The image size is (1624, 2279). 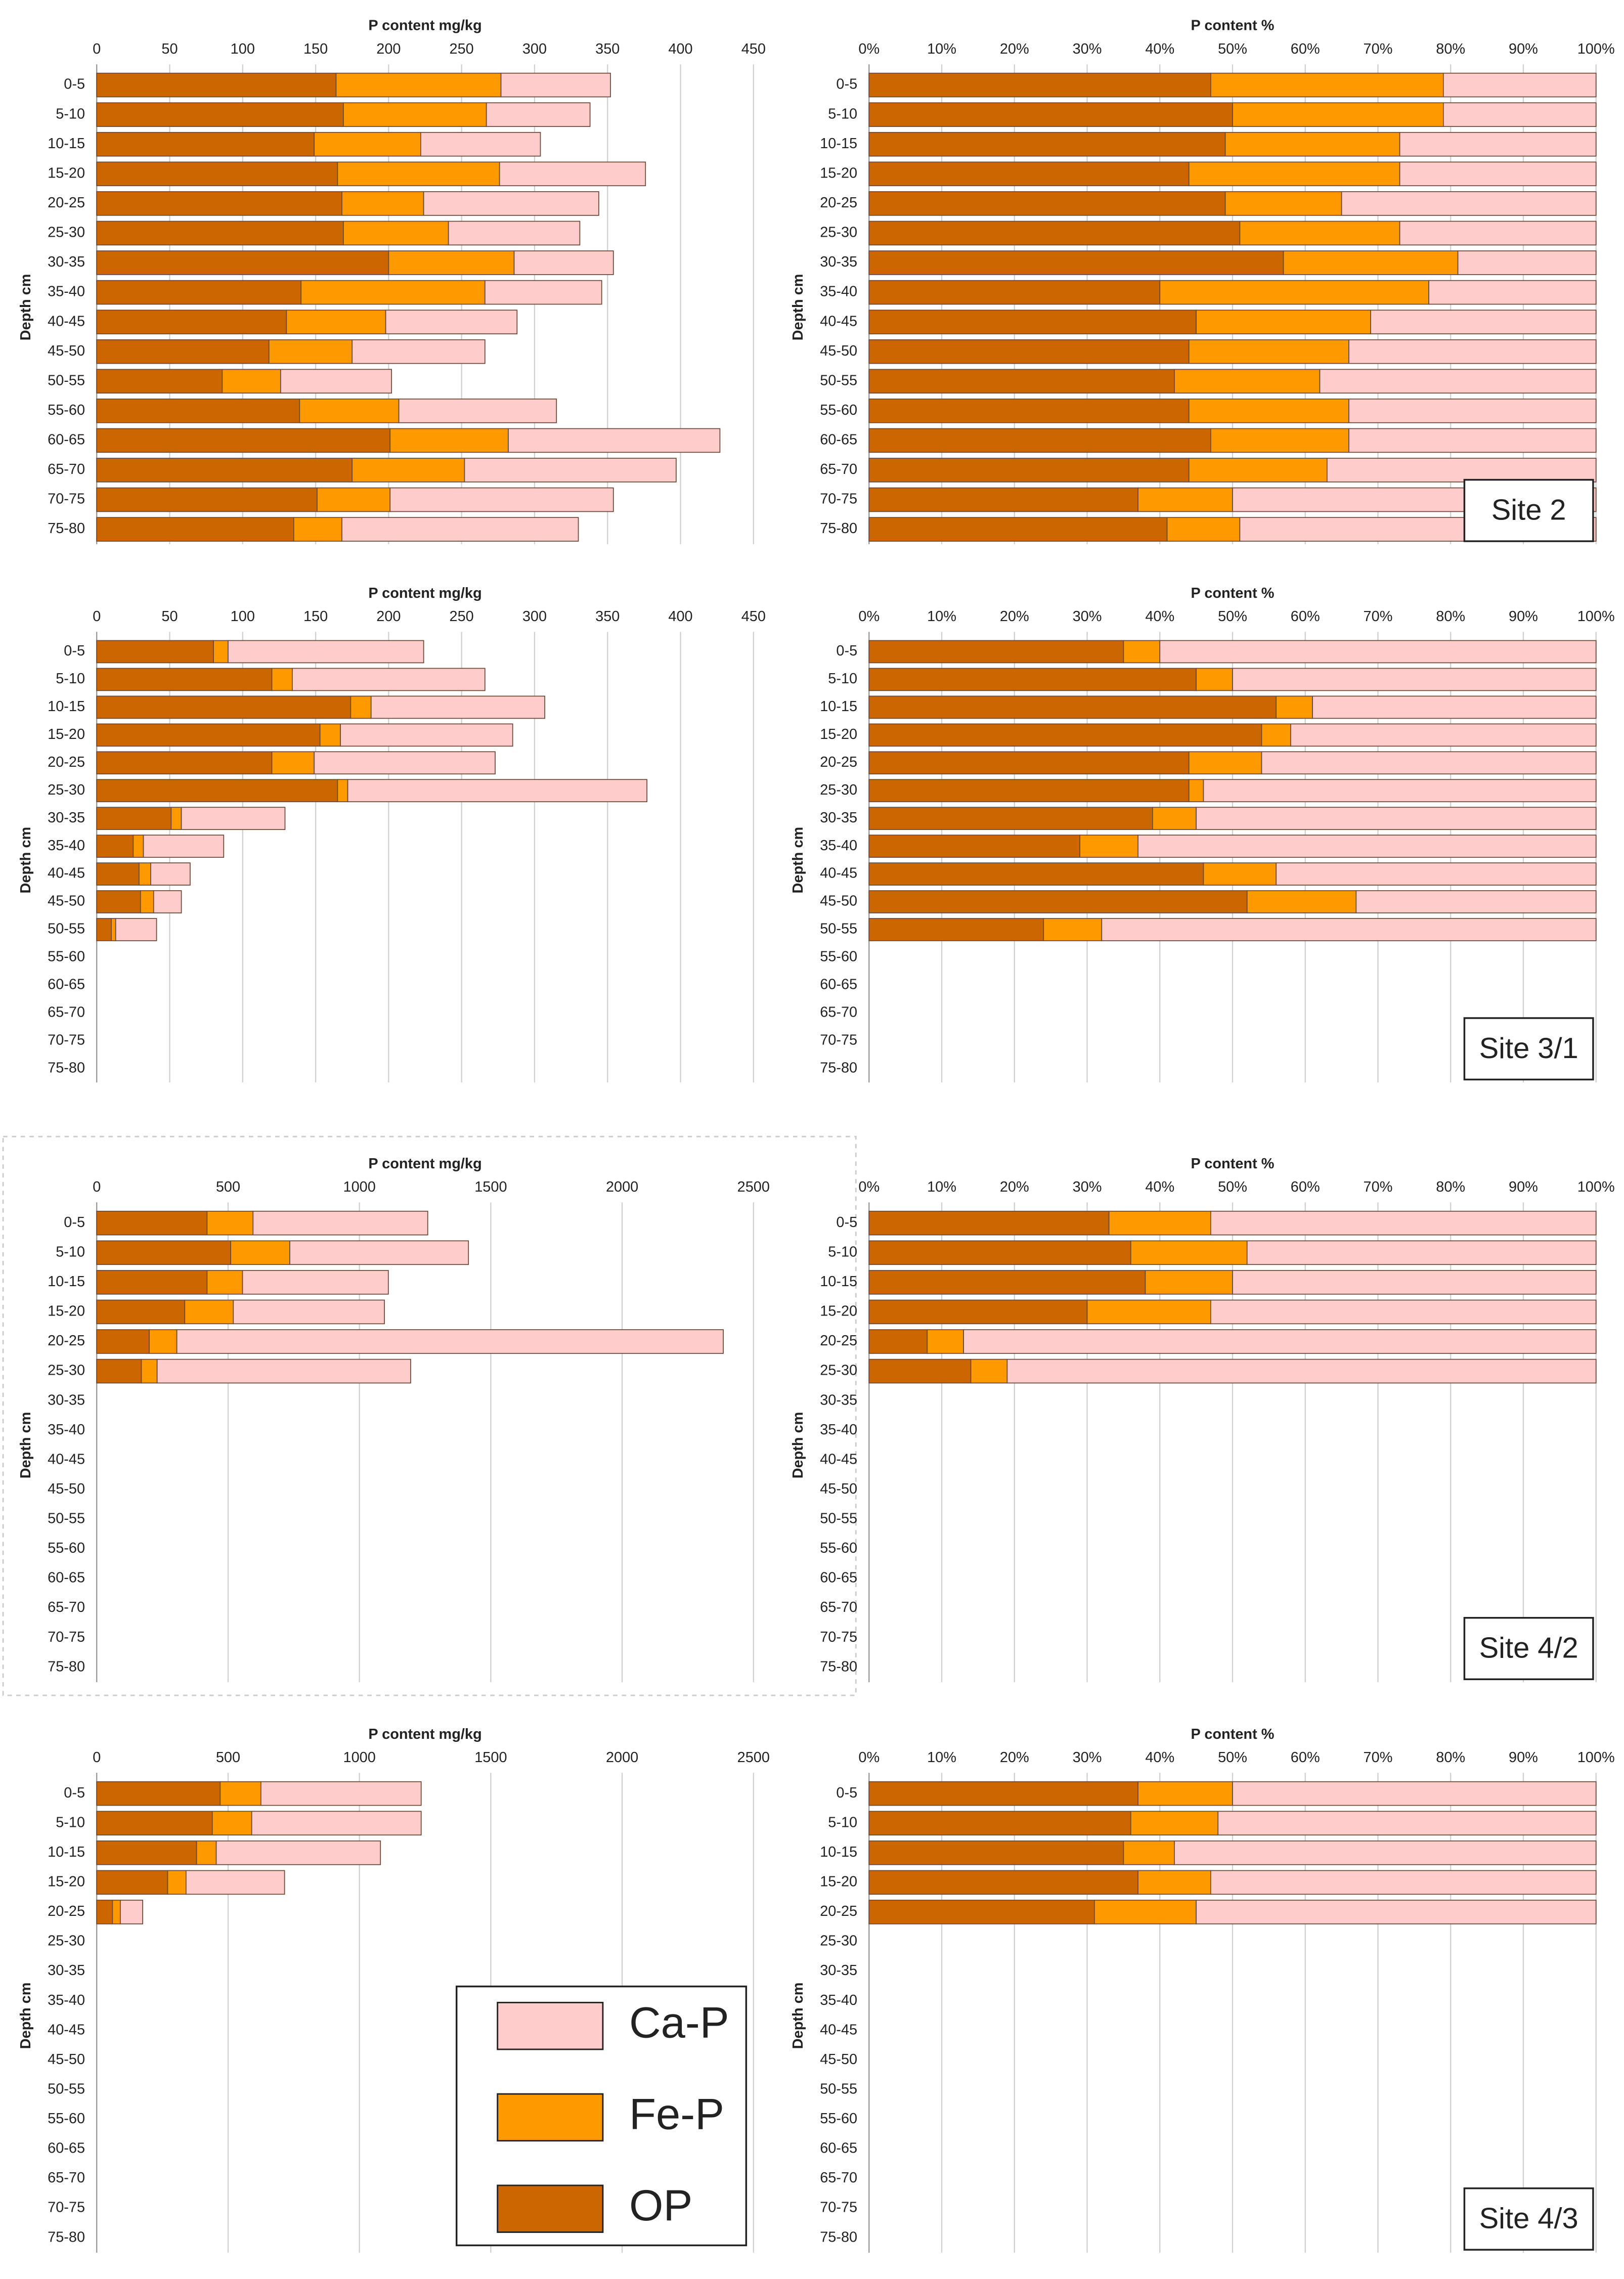 What do you see at coordinates (838, 144) in the screenshot?
I see `y-tick-label: 10-15` at bounding box center [838, 144].